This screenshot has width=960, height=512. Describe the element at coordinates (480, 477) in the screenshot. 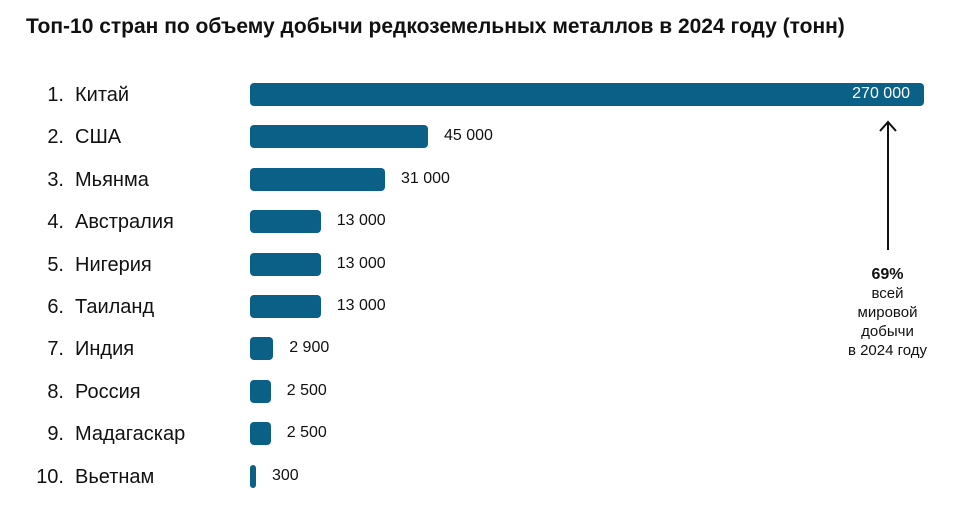

I see `bar-row: 10. Вьетнам 300` at that location.